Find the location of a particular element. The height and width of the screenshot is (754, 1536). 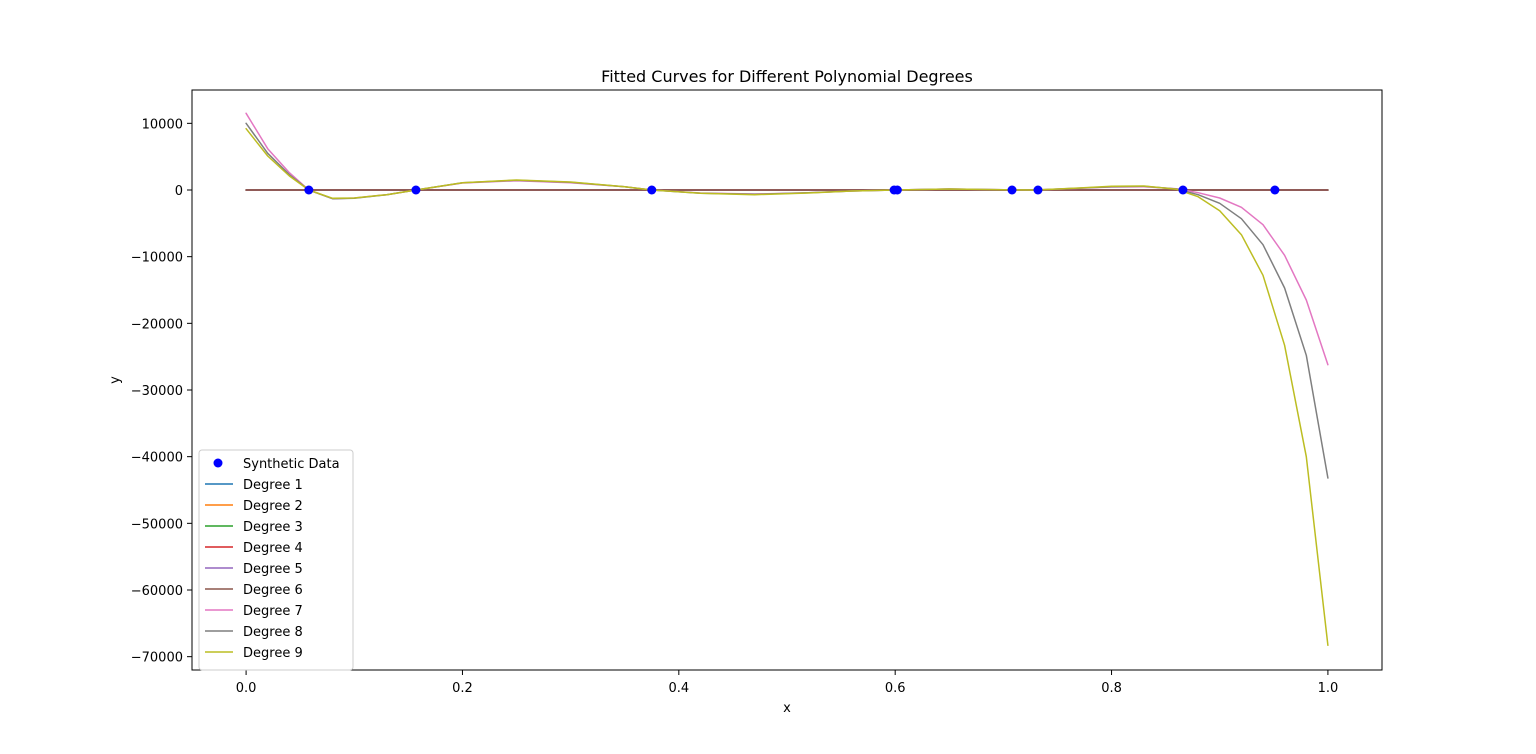

x-axis-label: x is located at coordinates (787, 708).